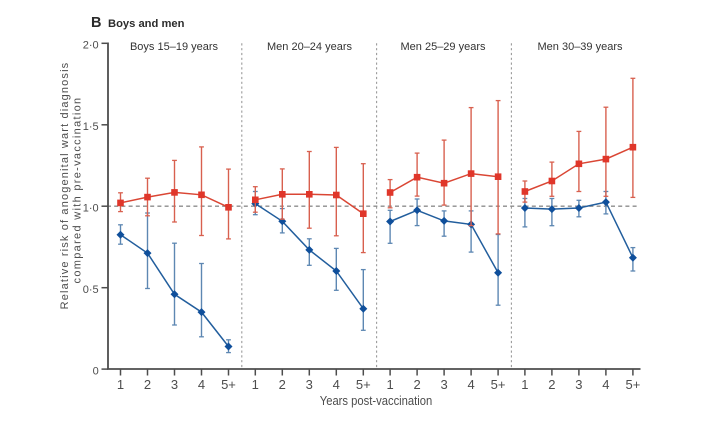 The image size is (725, 424). Describe the element at coordinates (91, 209) in the screenshot. I see `svg-text: 1·0` at that location.